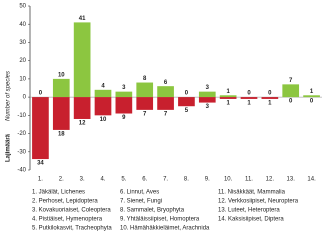  What do you see at coordinates (22, 61) in the screenshot?
I see `y-tick-label: 20` at bounding box center [22, 61].